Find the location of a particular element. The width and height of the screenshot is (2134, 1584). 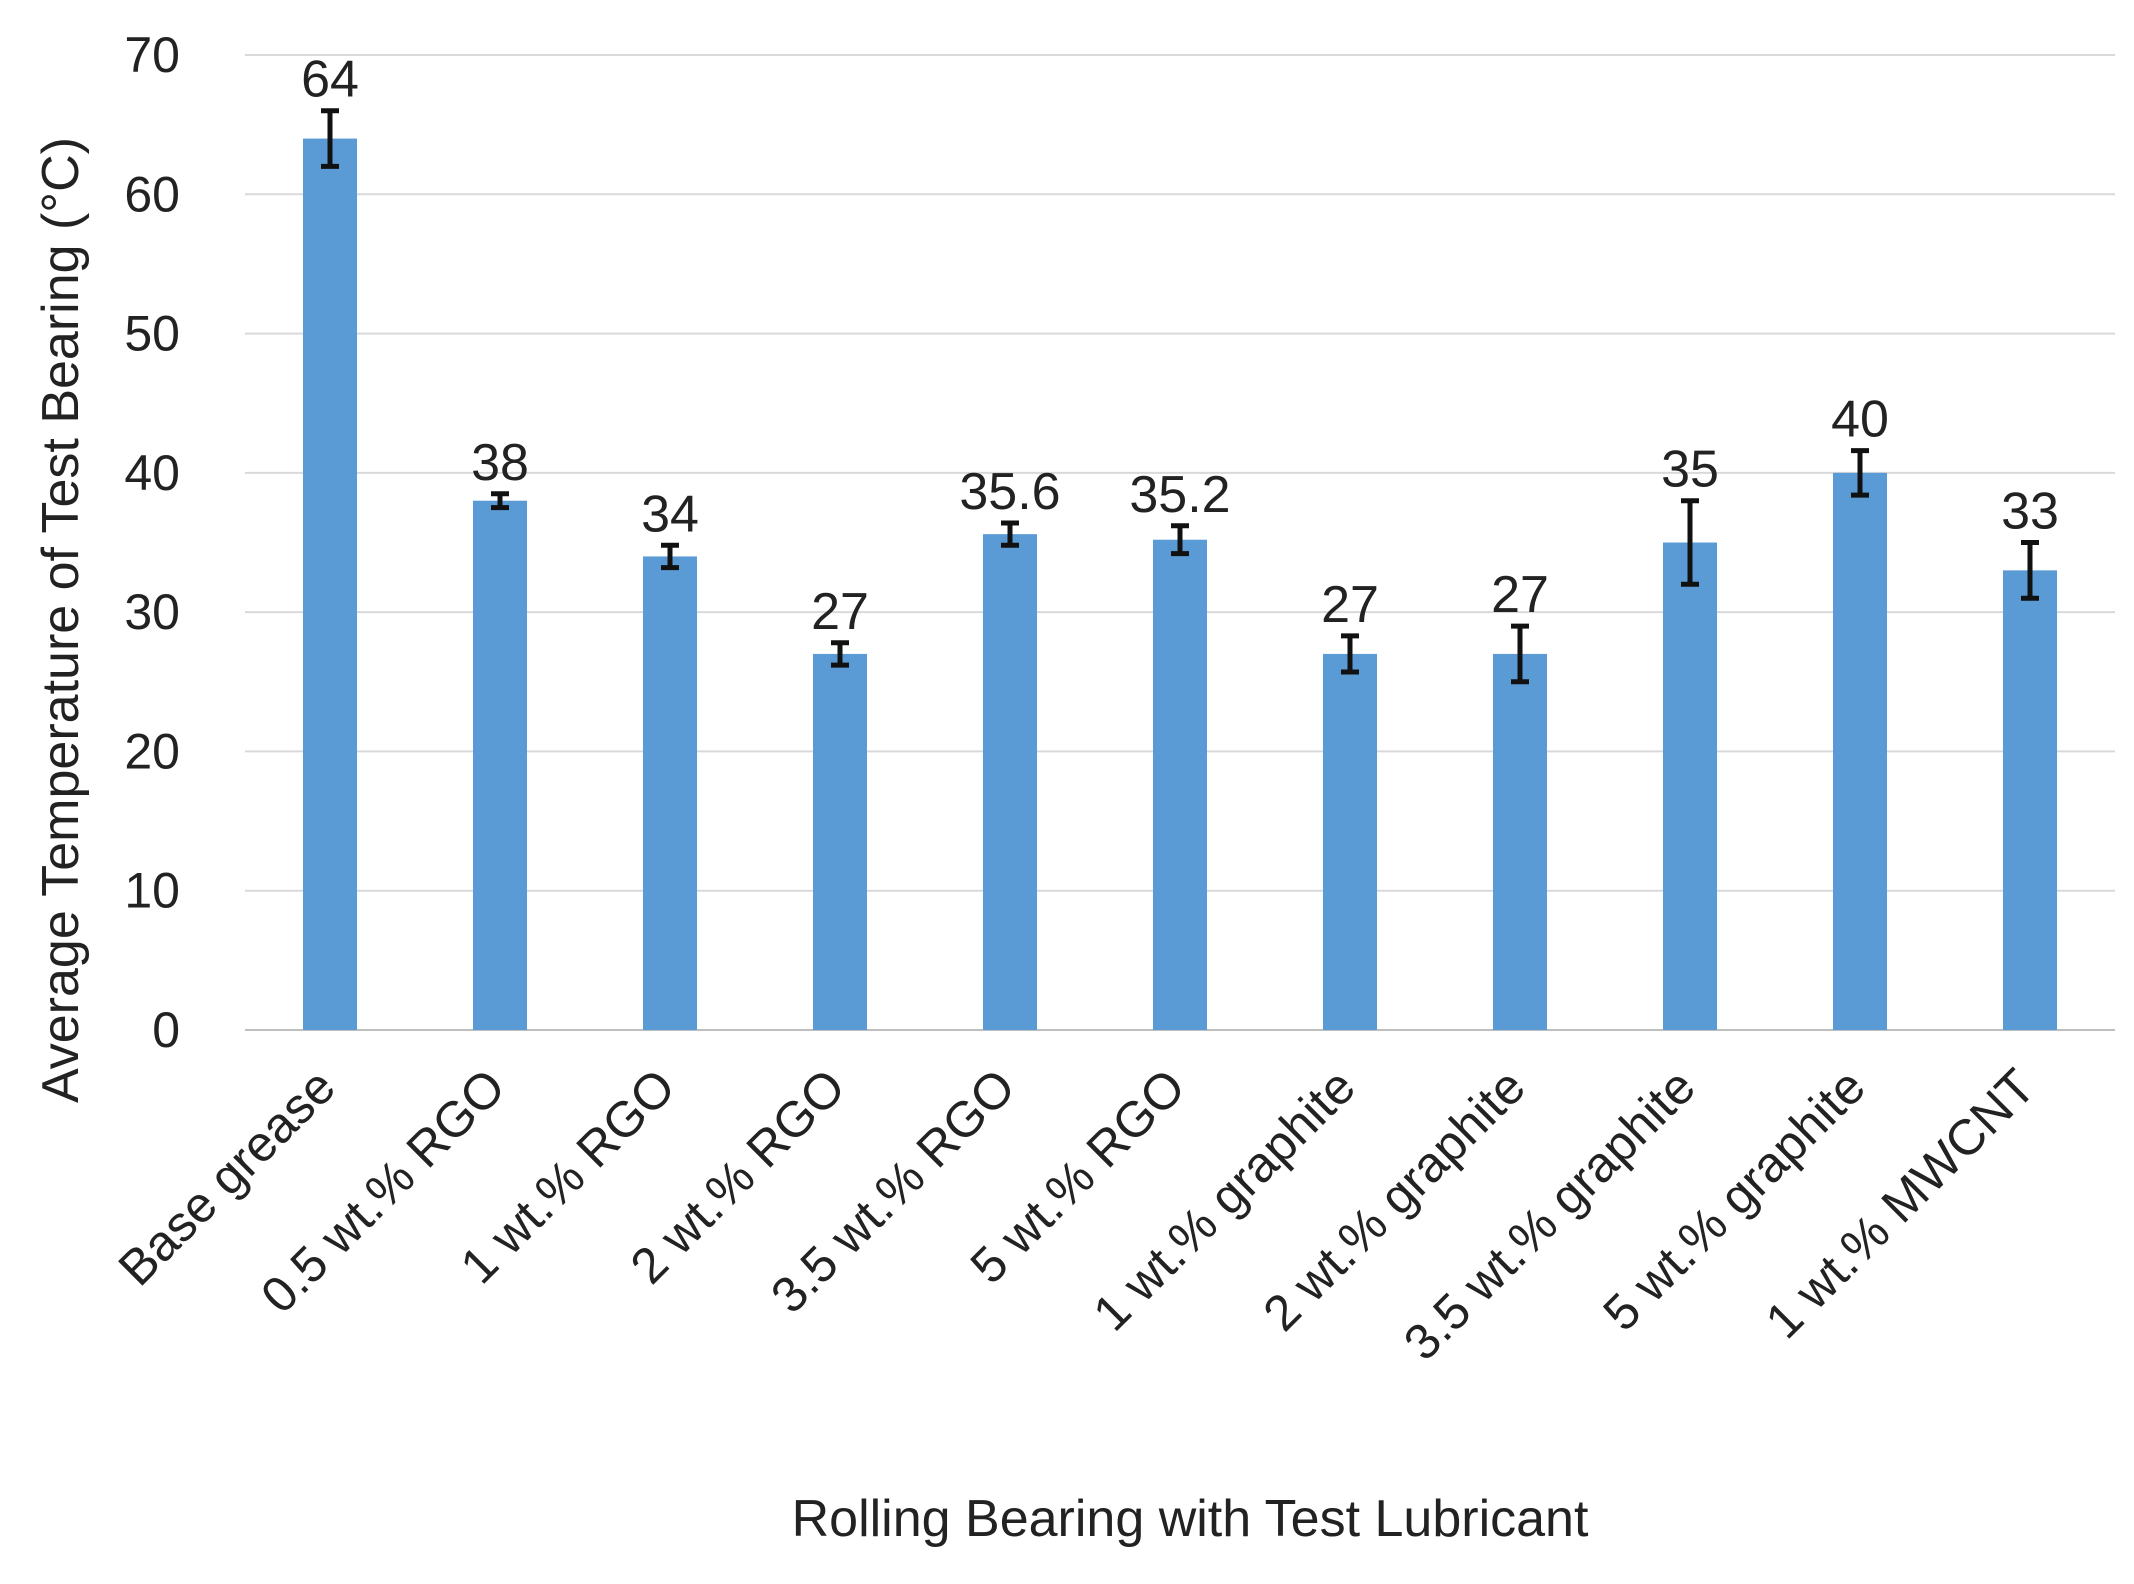

y-tick-label: 60 is located at coordinates (152, 194).